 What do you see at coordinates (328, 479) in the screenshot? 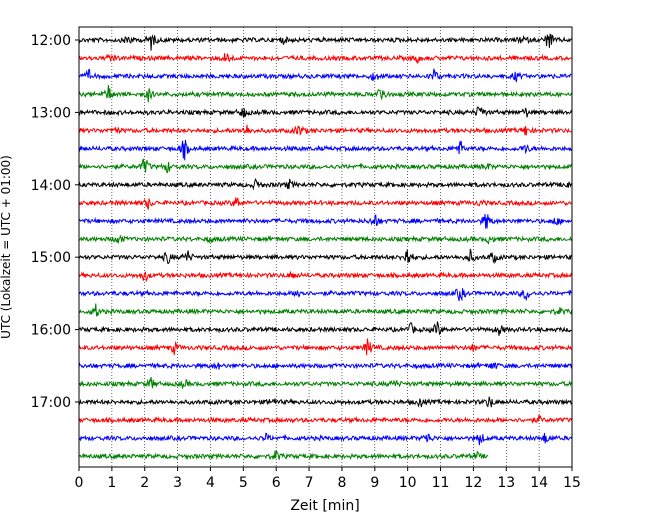
I see `x-axis-ticks: 0 1 2 3 4 5 6 7 8 9 10 11 12 13 14 15` at bounding box center [328, 479].